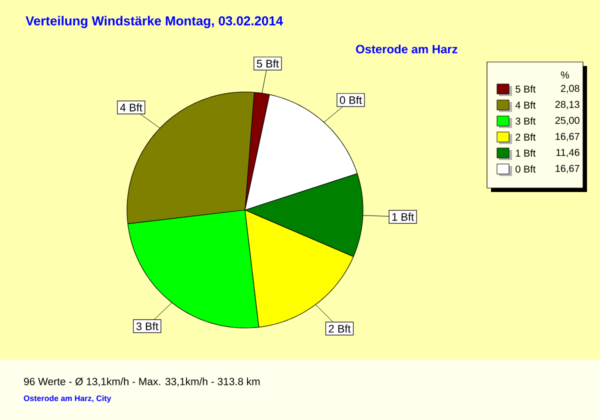  Describe the element at coordinates (526, 89) in the screenshot. I see `legend-label: 5 Bft` at that location.